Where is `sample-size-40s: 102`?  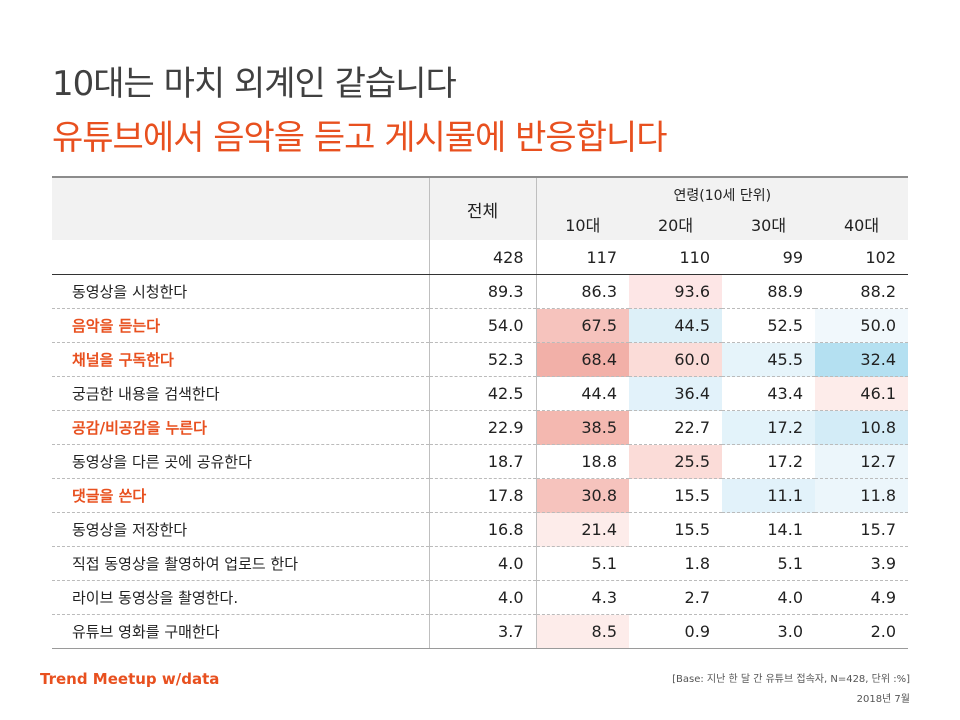 sample-size-40s: 102 is located at coordinates (862, 257).